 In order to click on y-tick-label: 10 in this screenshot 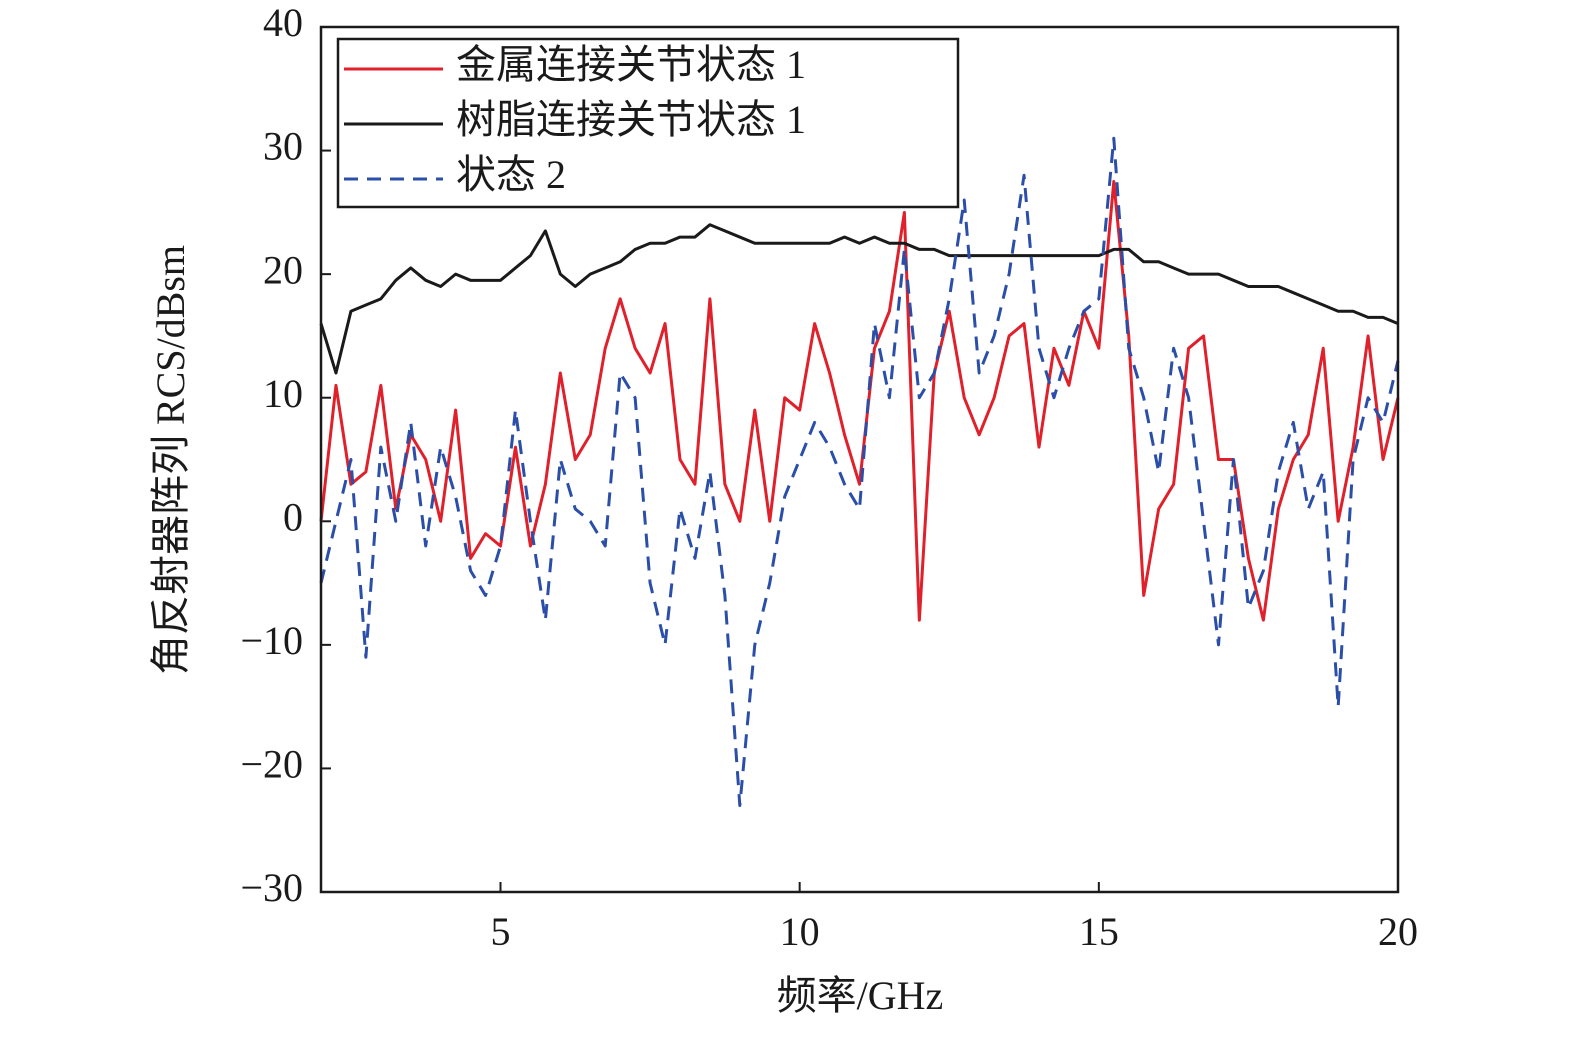, I will do `click(283, 393)`.